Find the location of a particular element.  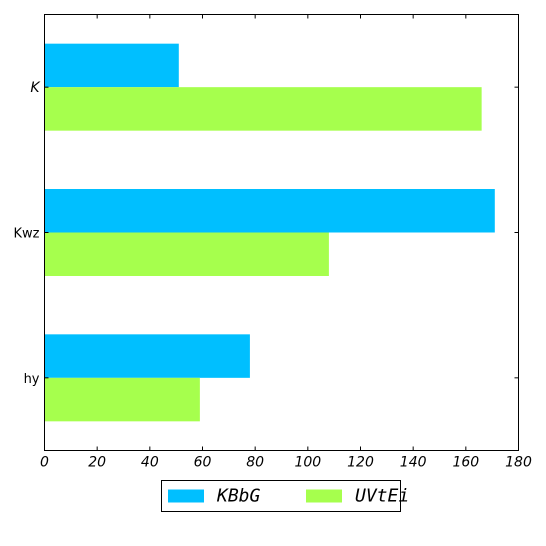

x-tick-label: 0 is located at coordinates (44, 463).